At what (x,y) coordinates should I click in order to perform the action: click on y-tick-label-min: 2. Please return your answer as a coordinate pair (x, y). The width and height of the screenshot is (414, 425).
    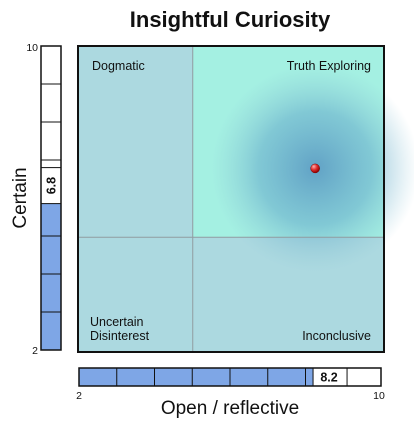
    Looking at the image, I should click on (35, 351).